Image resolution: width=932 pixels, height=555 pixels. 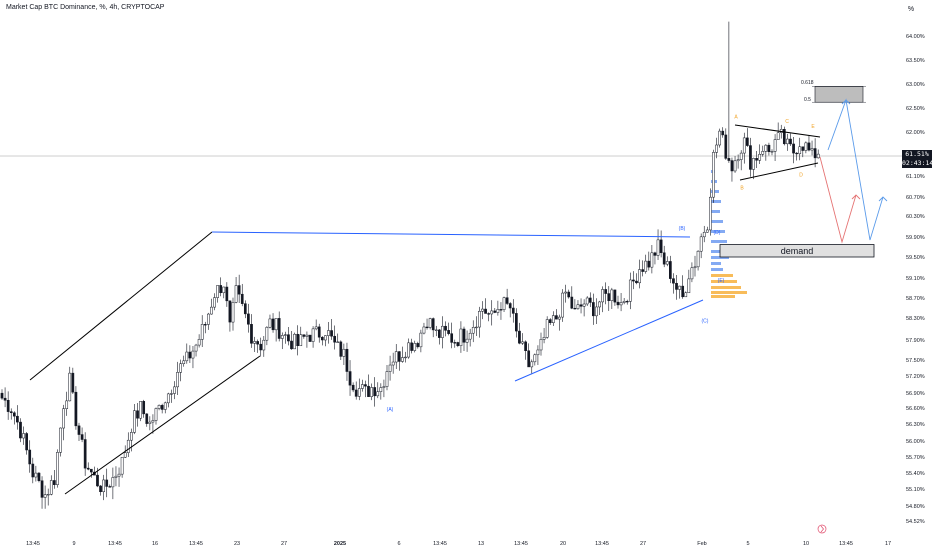 I want to click on fib-target-zone, so click(x=839, y=94).